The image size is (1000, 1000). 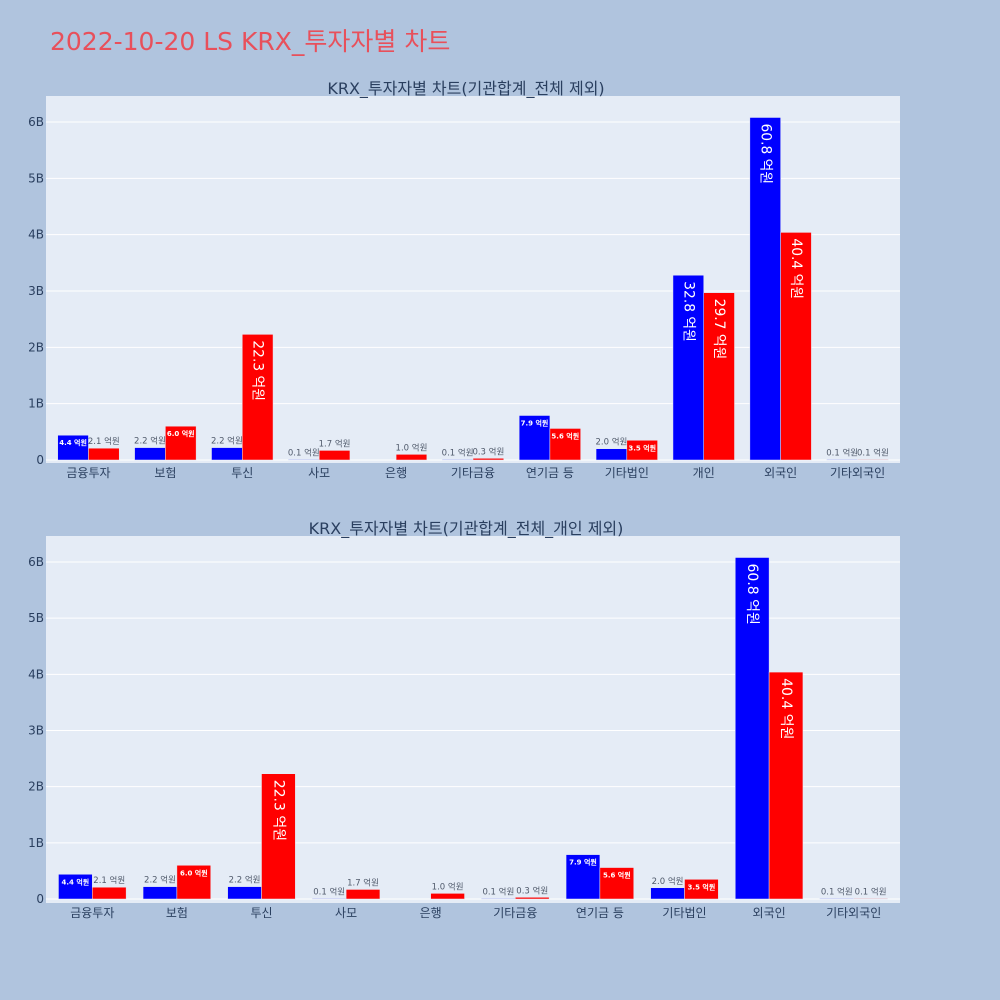 I want to click on main-title: 2022-10-20 LS KRX_투자자별 차트, so click(x=250, y=41).